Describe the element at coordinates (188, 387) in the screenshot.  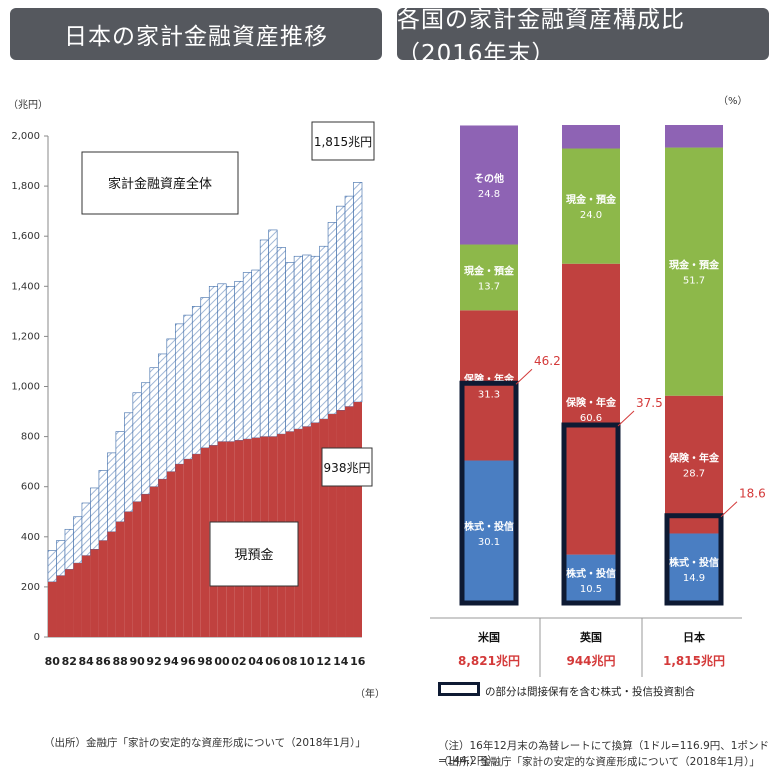
I see `total-bar-1996` at that location.